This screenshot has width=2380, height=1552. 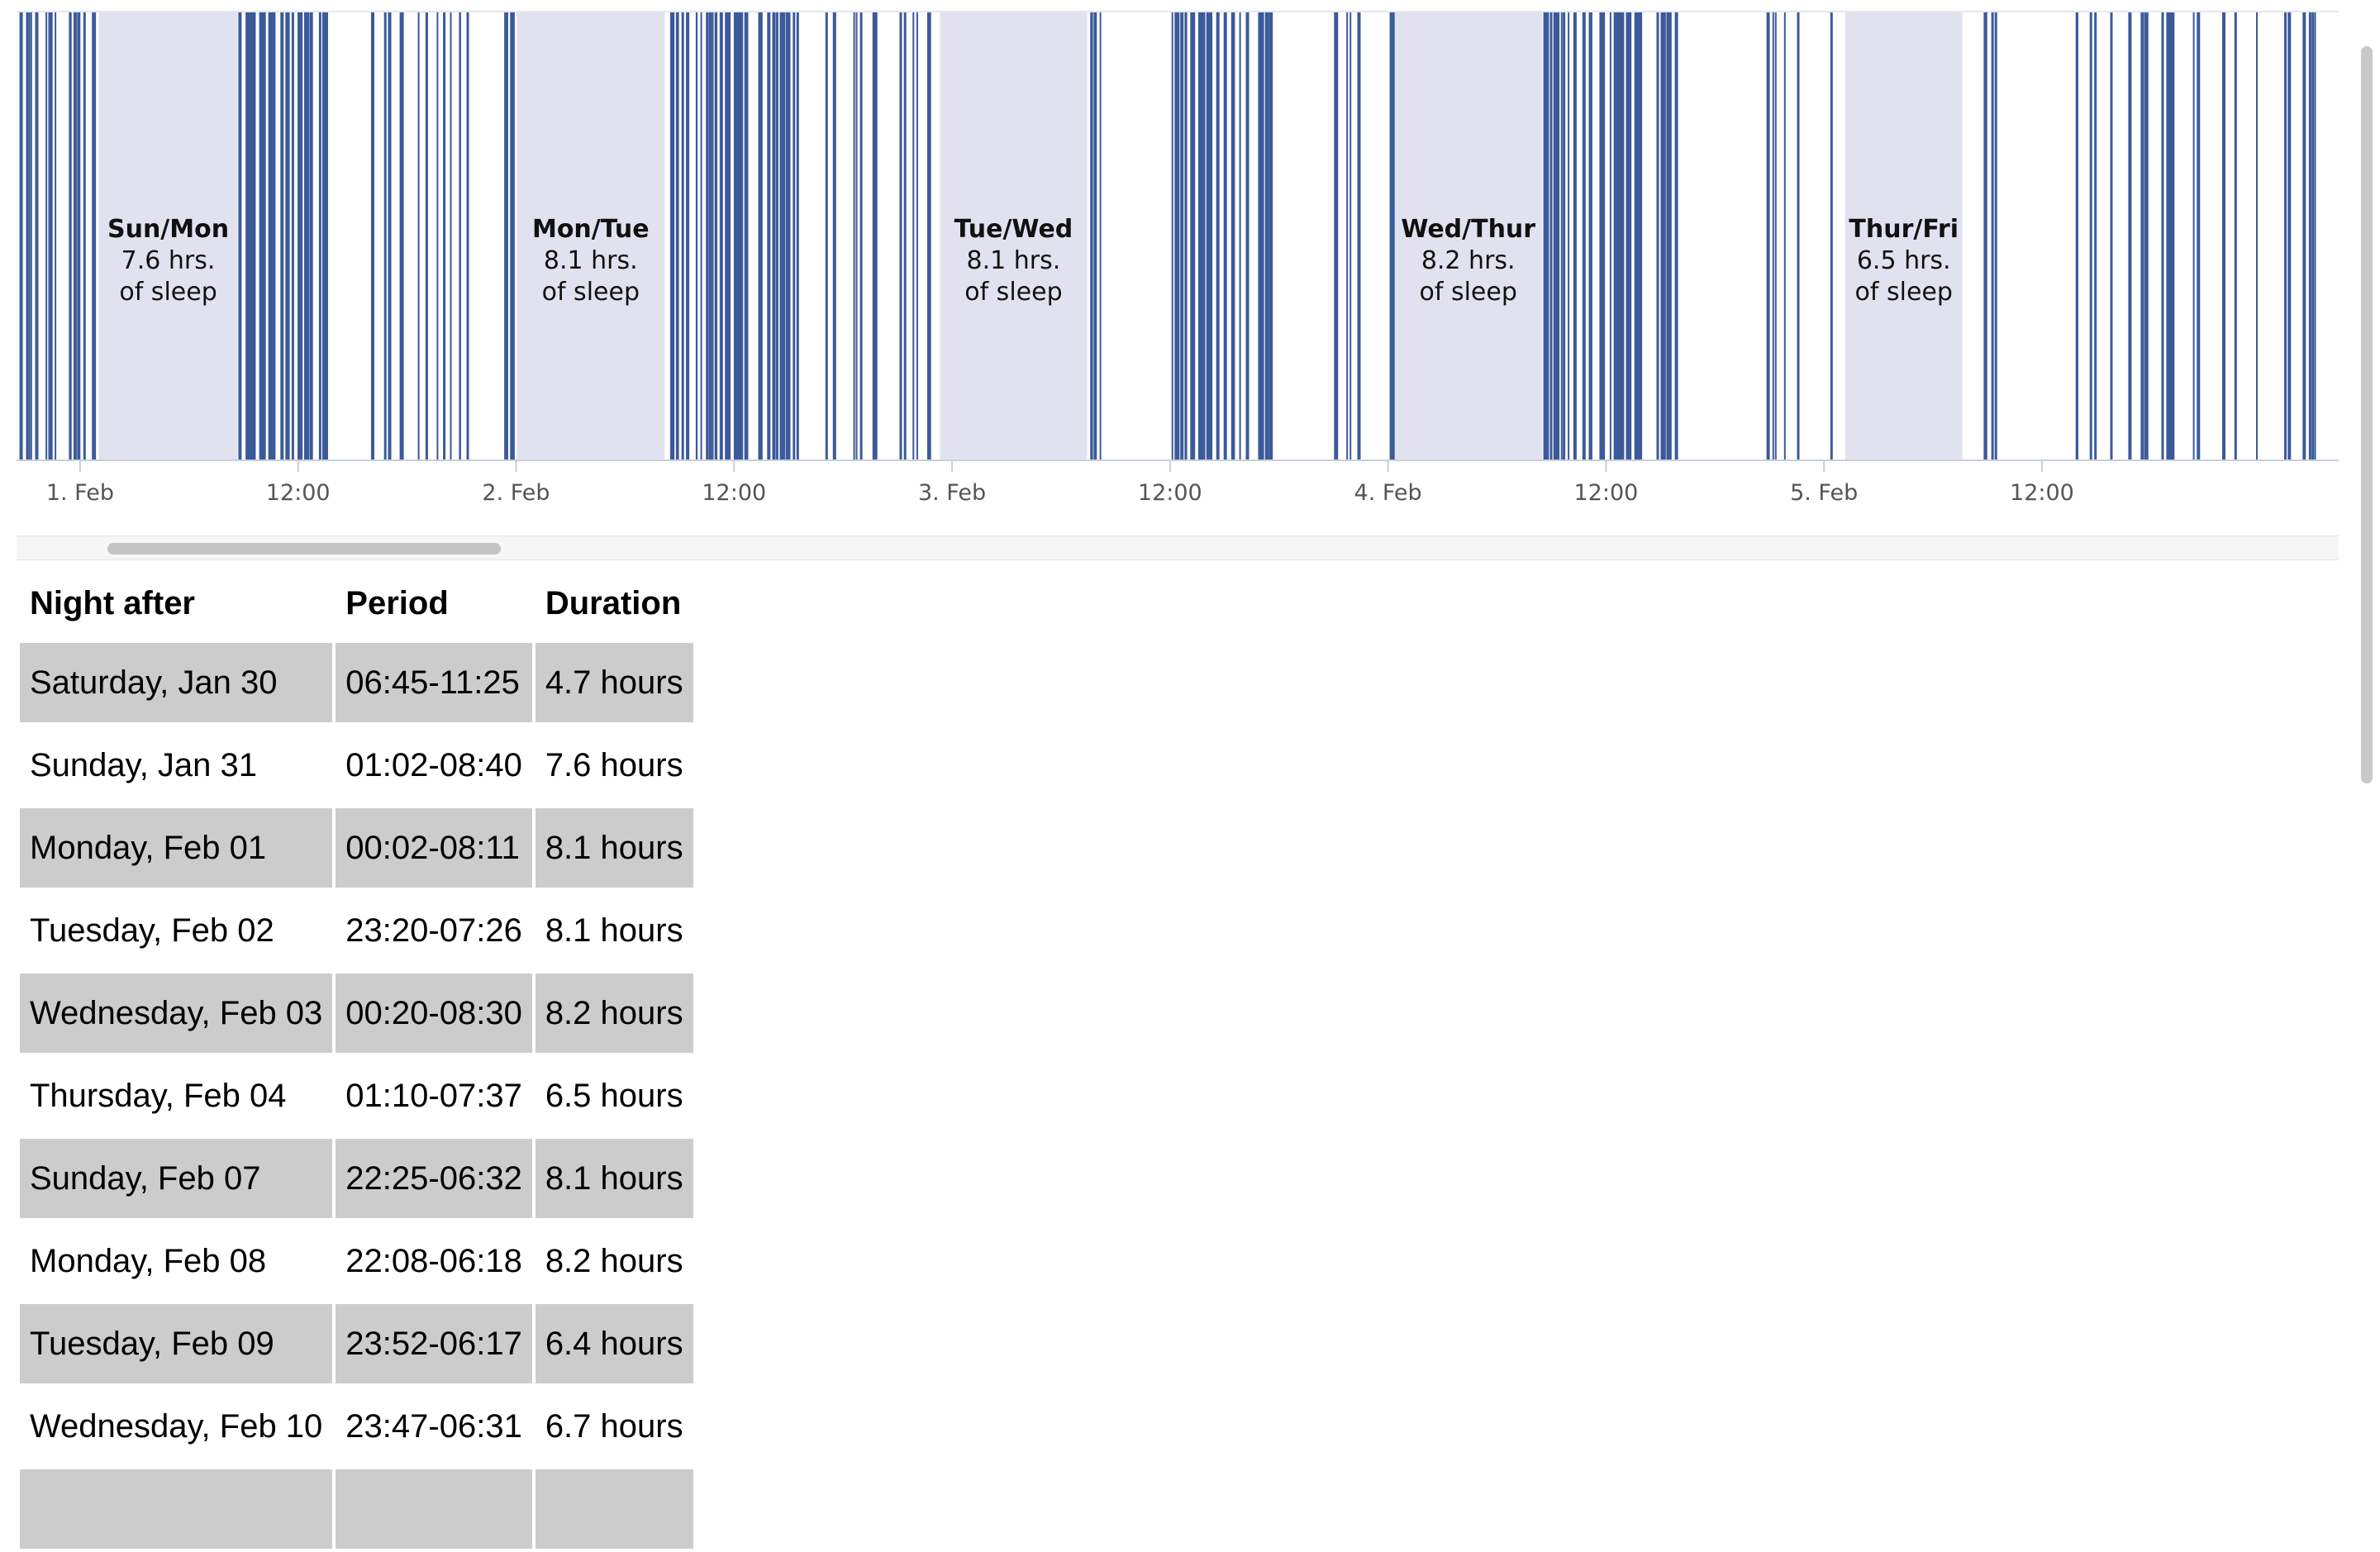 What do you see at coordinates (1178, 548) in the screenshot?
I see `chart-horizontal-scrollbar` at bounding box center [1178, 548].